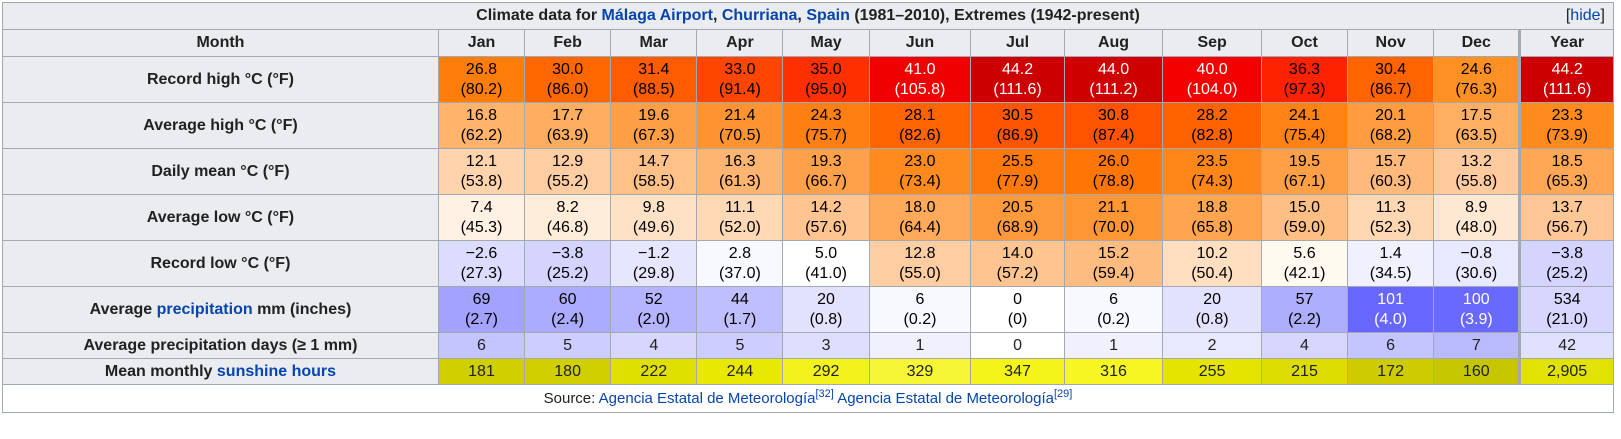 The height and width of the screenshot is (439, 1621). What do you see at coordinates (828, 15) in the screenshot?
I see `spain-link: Spain` at bounding box center [828, 15].